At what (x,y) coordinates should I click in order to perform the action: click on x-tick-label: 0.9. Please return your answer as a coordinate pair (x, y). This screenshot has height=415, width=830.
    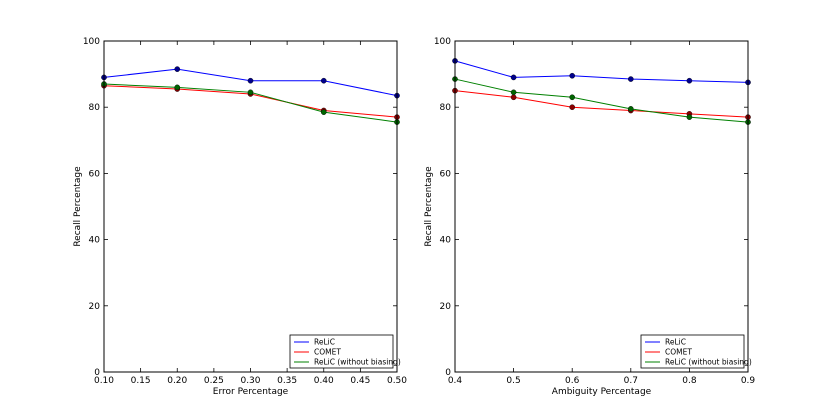
    Looking at the image, I should click on (748, 381).